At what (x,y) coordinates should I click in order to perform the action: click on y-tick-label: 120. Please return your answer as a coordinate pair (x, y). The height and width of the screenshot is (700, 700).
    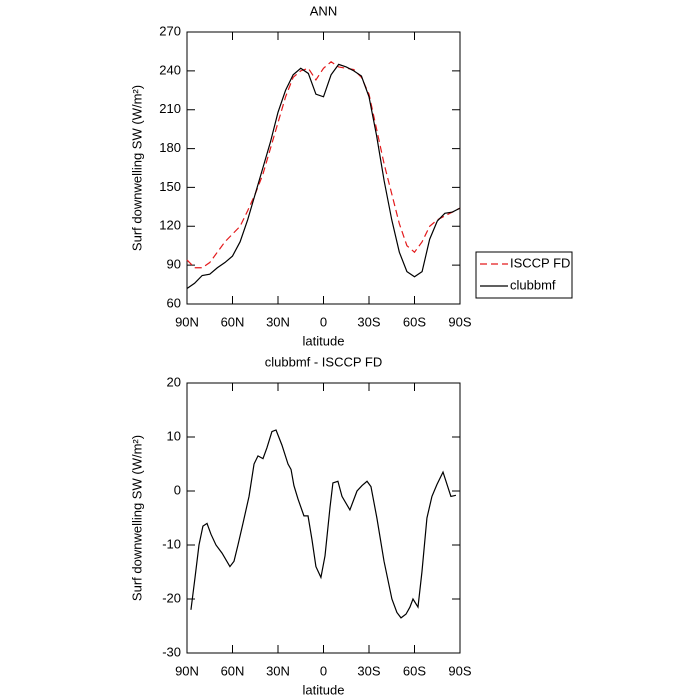
    Looking at the image, I should click on (170, 225).